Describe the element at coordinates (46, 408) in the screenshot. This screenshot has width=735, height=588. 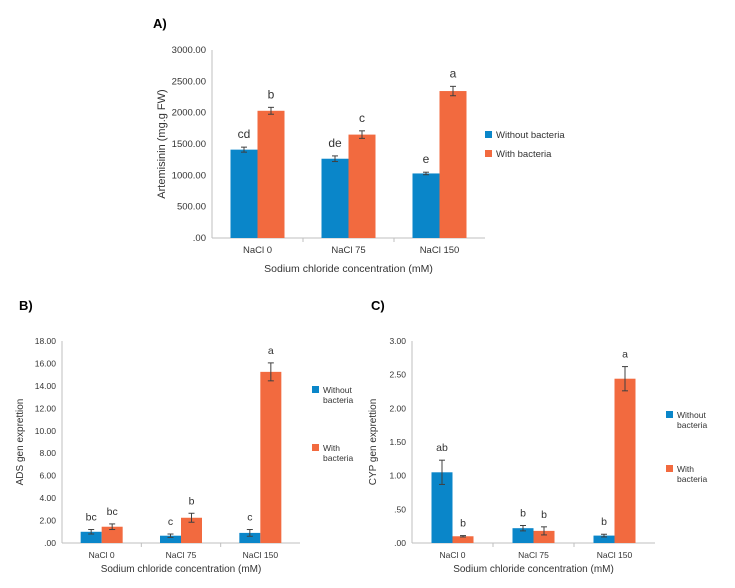
I see `y-tick-label: 12.00` at that location.